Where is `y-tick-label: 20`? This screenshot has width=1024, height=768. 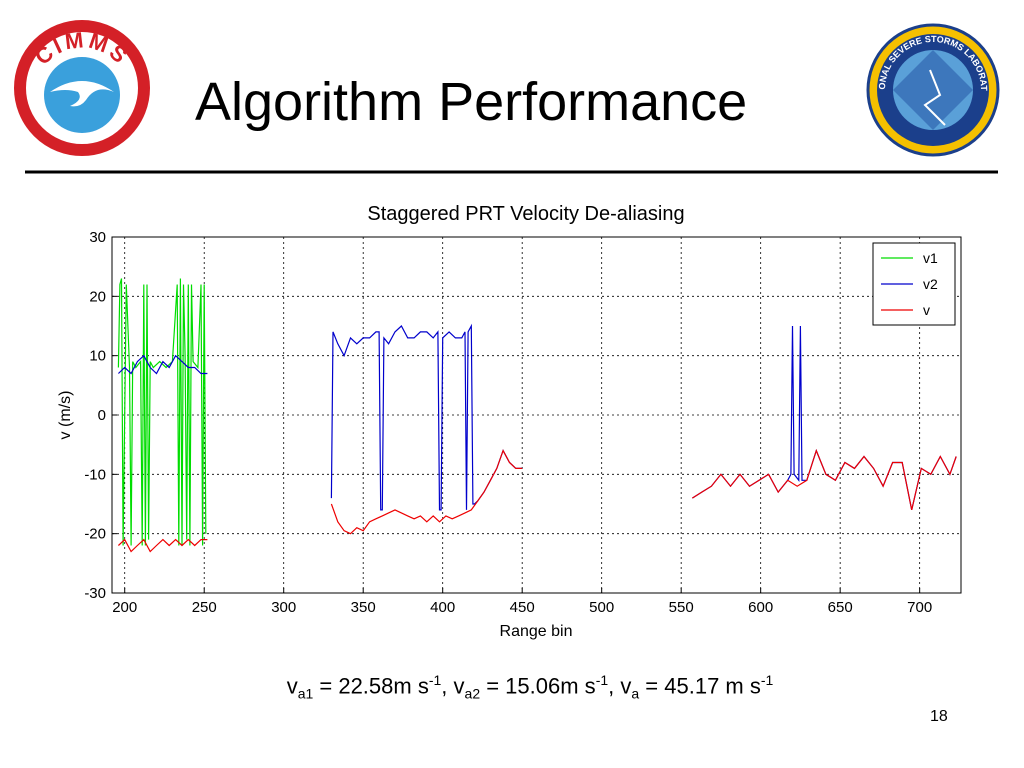
y-tick-label: 20 is located at coordinates (97, 296).